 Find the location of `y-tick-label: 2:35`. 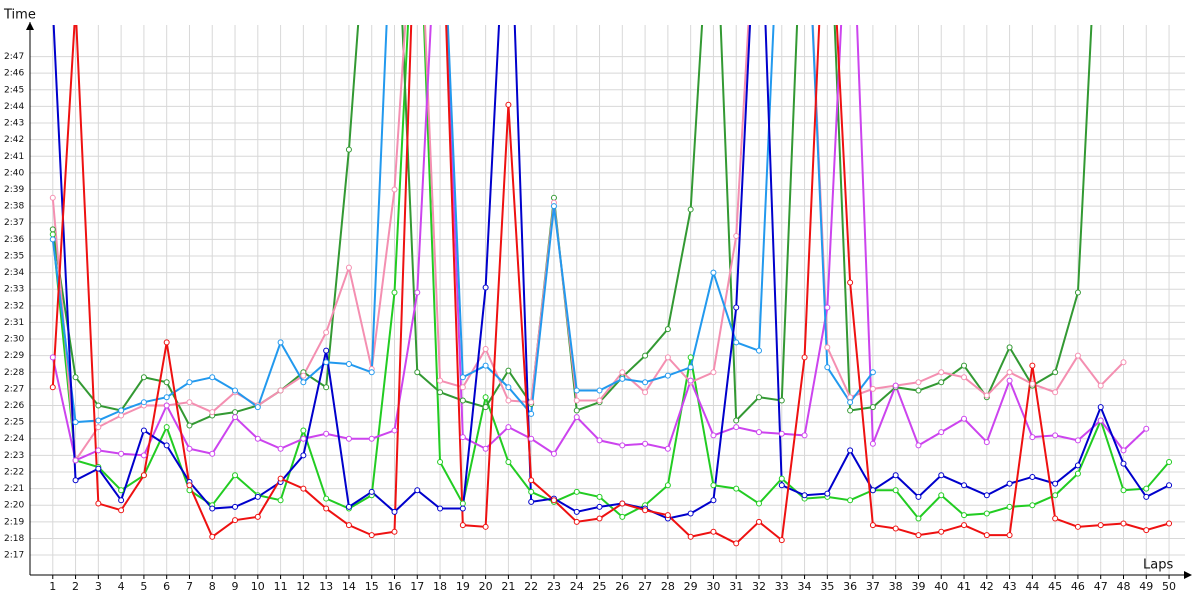

y-tick-label: 2:35 is located at coordinates (14, 256).